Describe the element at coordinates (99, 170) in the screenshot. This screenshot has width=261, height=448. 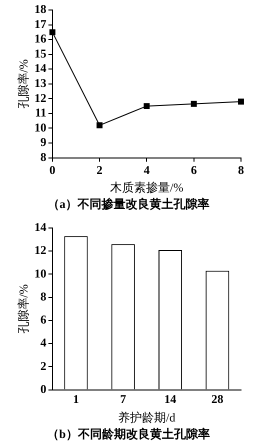
I see `x-tick-label: 2` at that location.